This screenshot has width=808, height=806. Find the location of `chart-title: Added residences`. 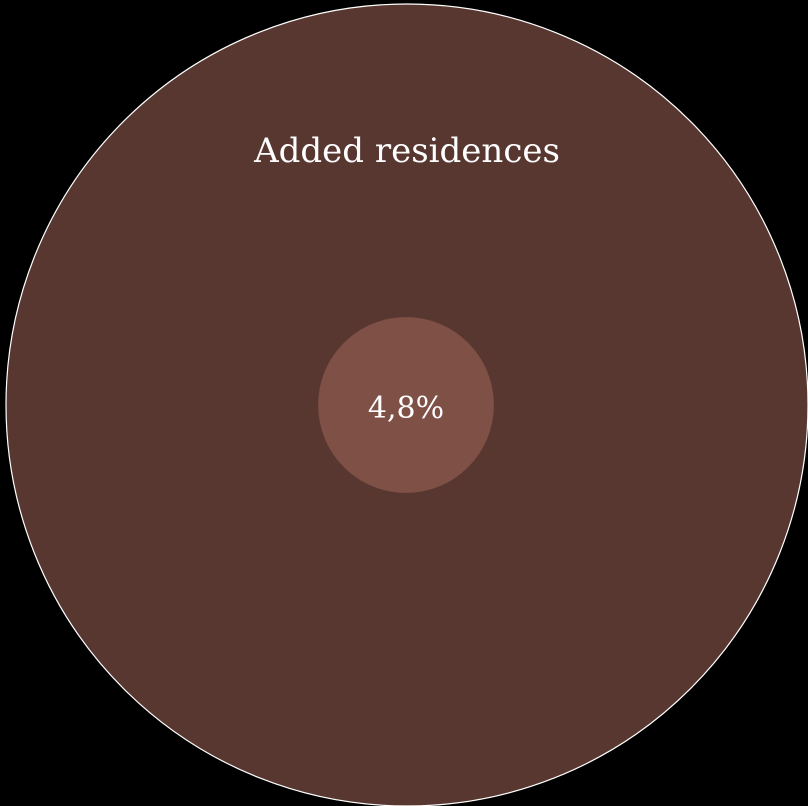

chart-title: Added residences is located at coordinates (406, 151).